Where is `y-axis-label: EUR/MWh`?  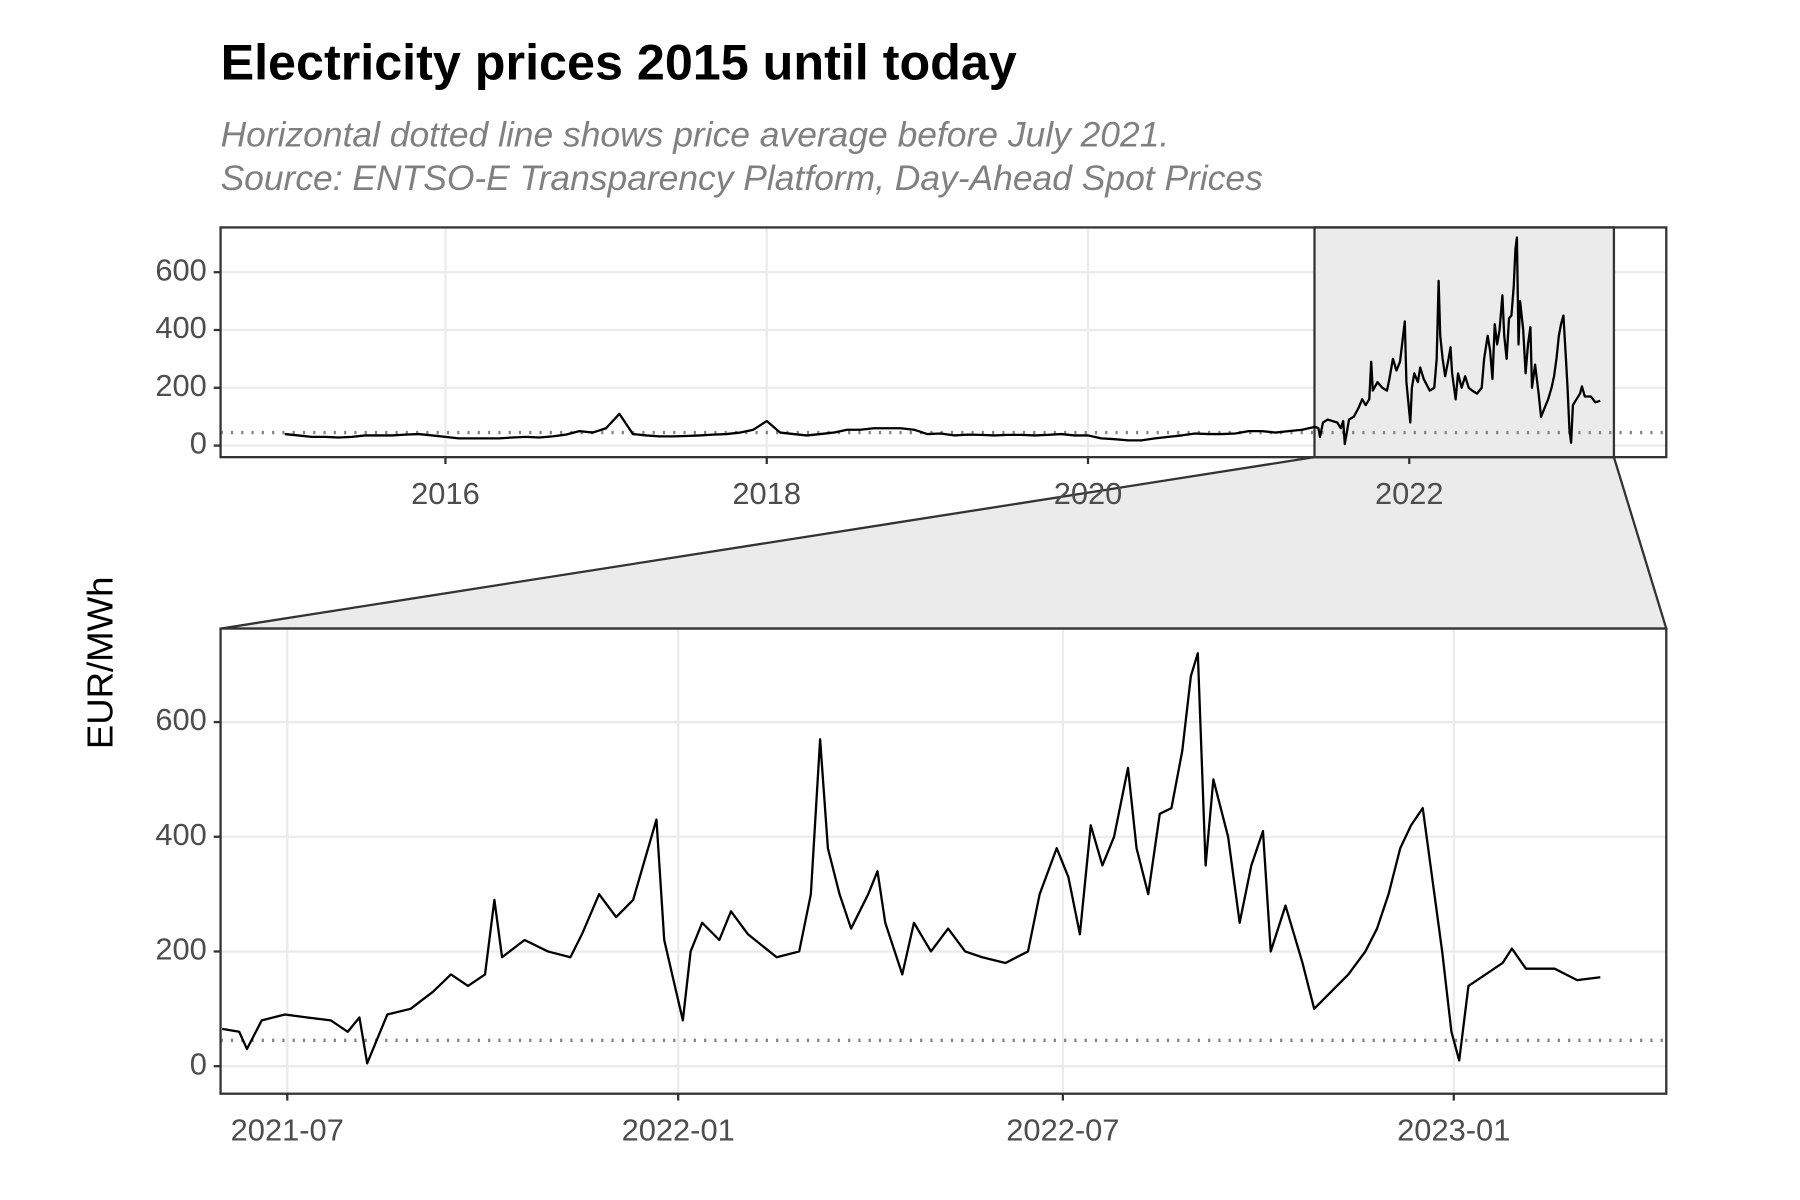 y-axis-label: EUR/MWh is located at coordinates (100, 663).